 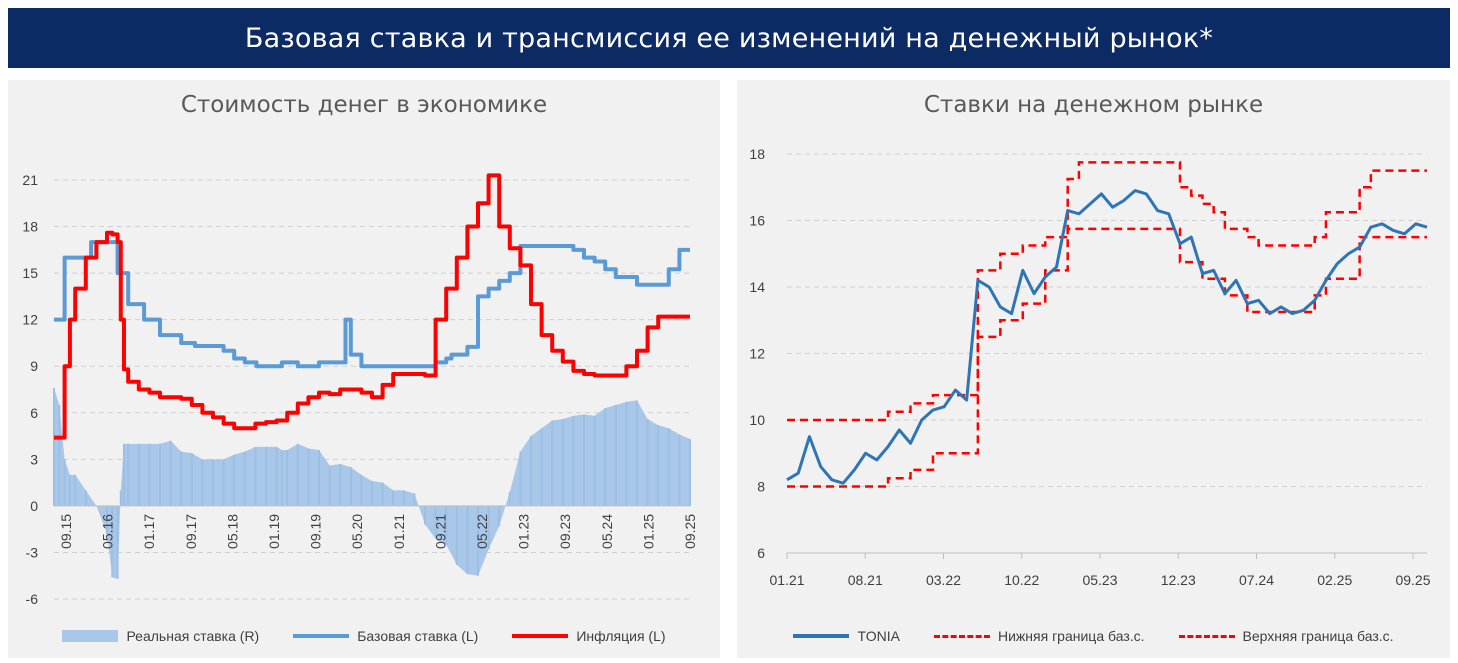 I want to click on x-tick-label: 01.23, so click(x=524, y=531).